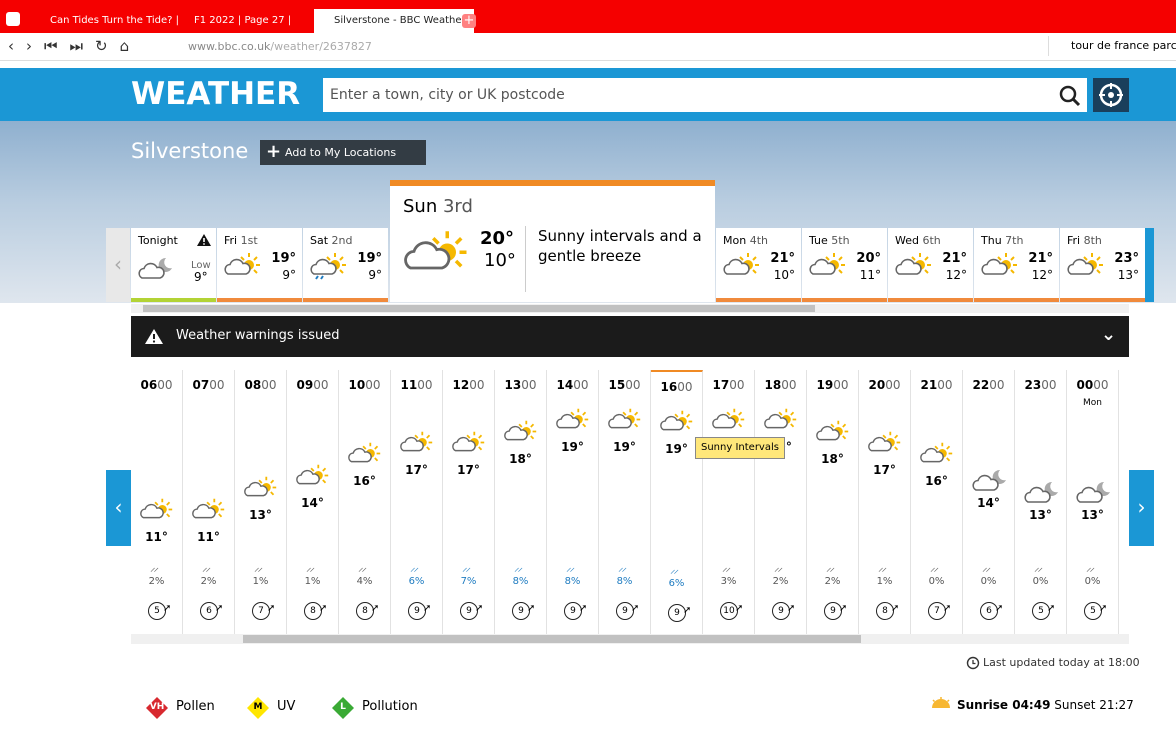 The height and width of the screenshot is (729, 1176). I want to click on indicator-label: Pollution, so click(390, 706).